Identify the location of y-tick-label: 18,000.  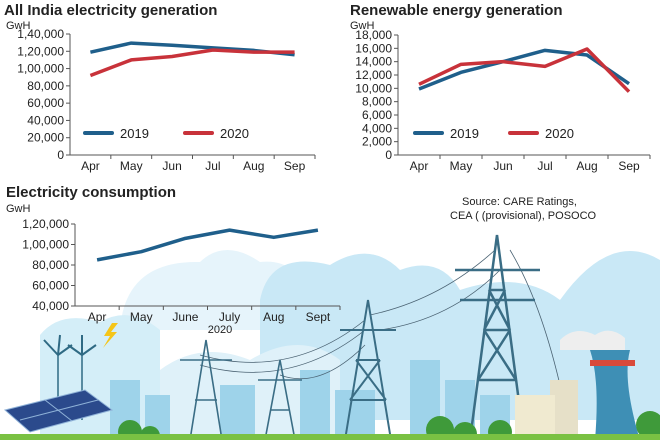
(373, 35).